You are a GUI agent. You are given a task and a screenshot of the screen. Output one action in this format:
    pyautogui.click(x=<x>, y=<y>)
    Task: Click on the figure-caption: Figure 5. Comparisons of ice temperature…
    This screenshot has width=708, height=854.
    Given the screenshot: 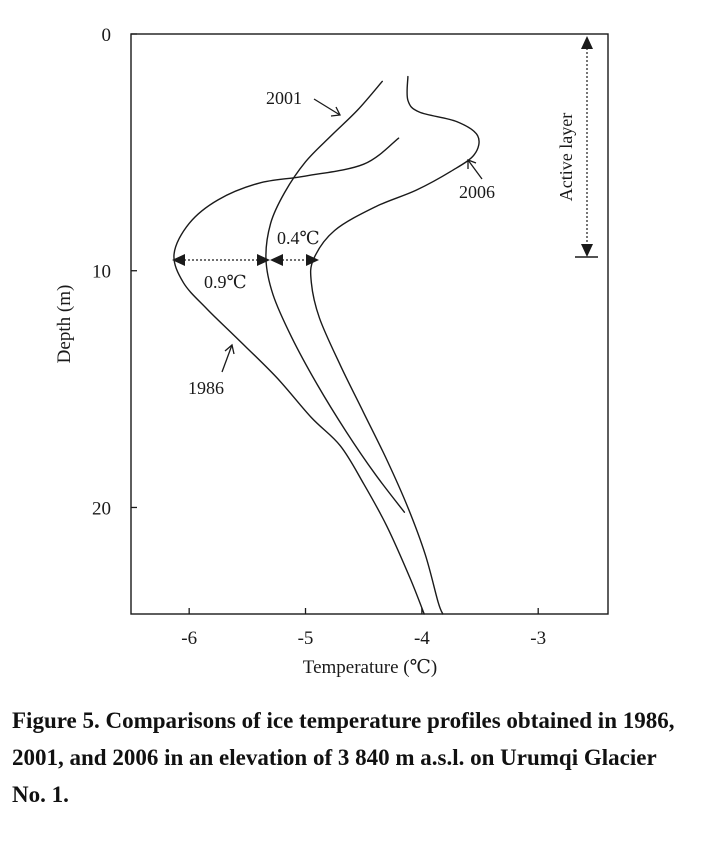 What is the action you would take?
    pyautogui.click(x=343, y=757)
    